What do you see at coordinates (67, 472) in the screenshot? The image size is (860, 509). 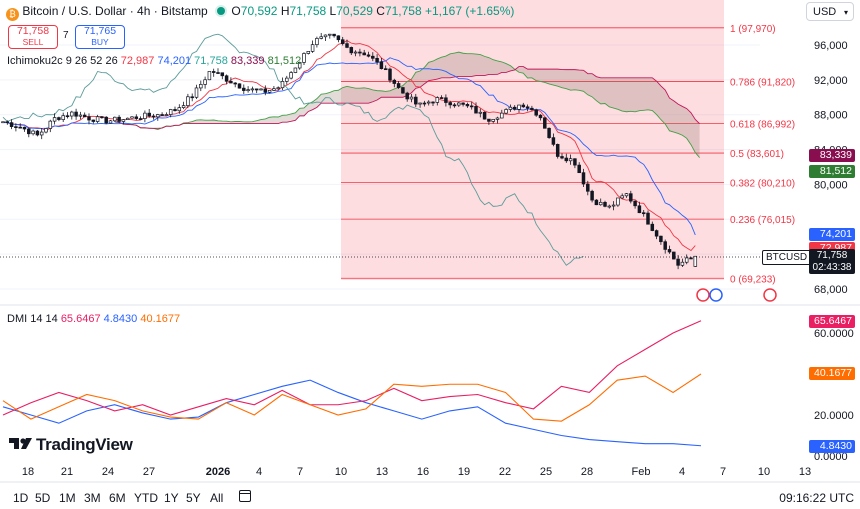 I see `time-tick-label: 21` at bounding box center [67, 472].